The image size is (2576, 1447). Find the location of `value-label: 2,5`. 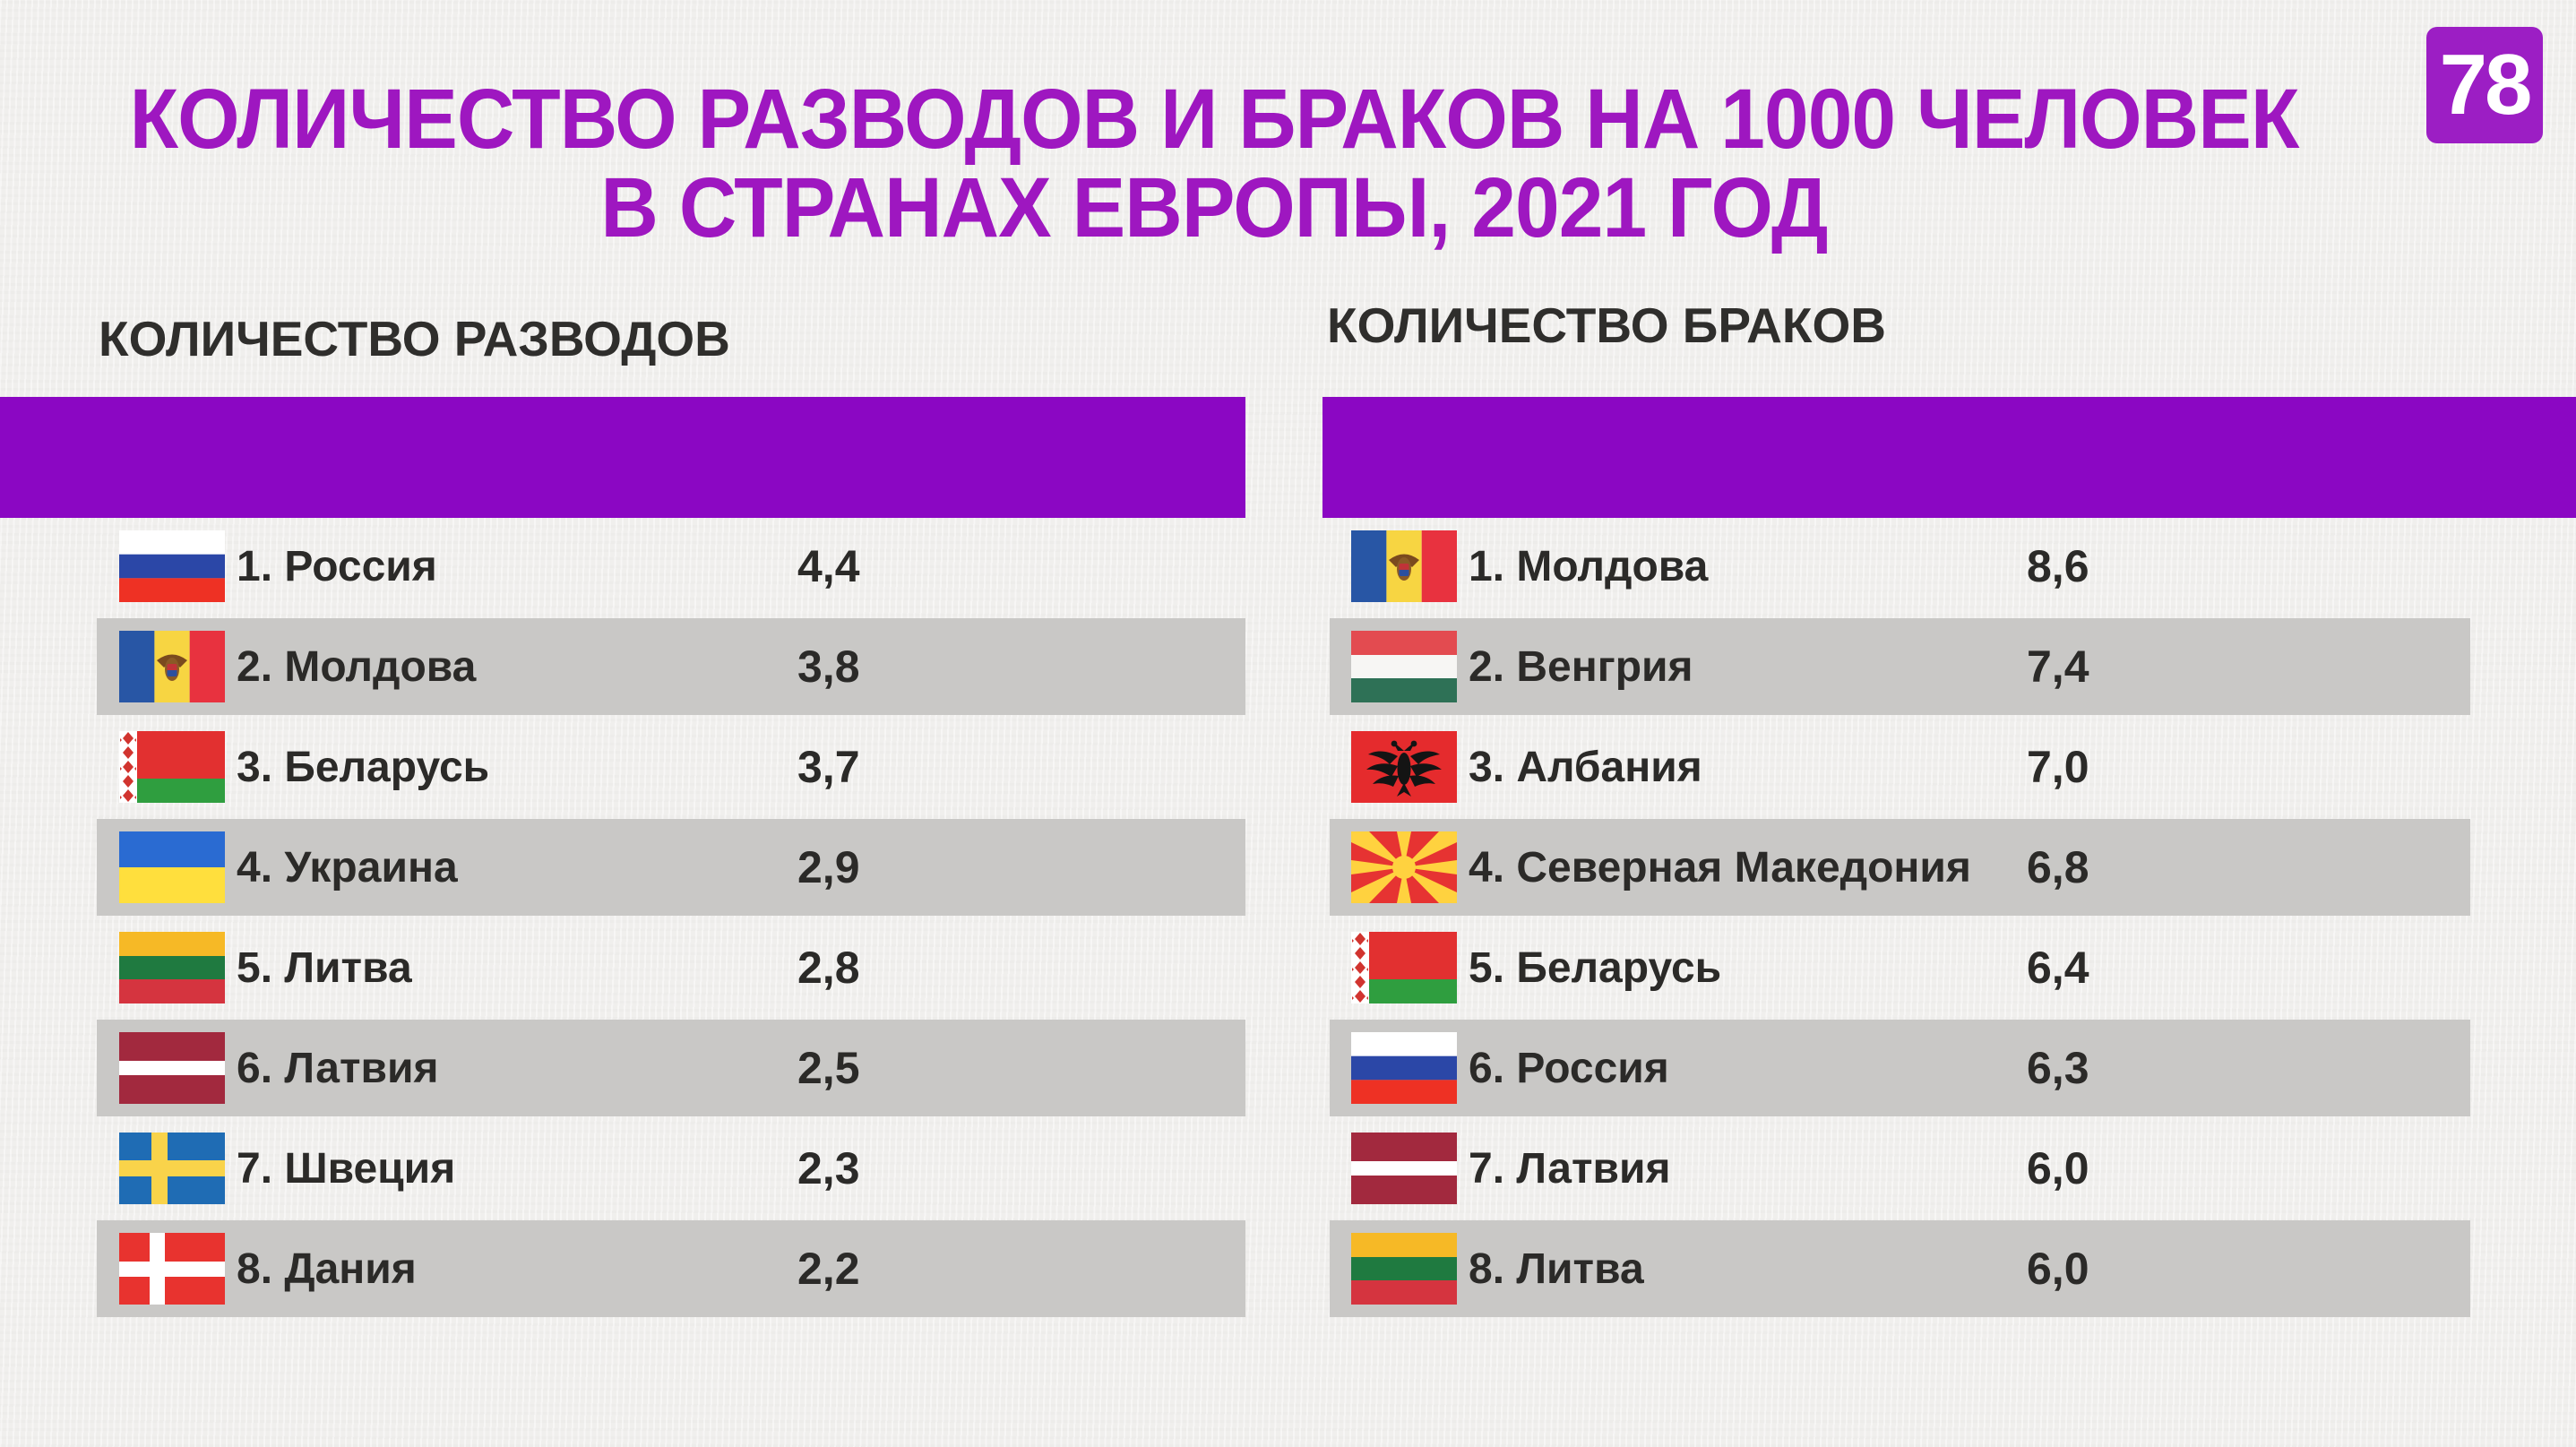

value-label: 2,5 is located at coordinates (828, 1068).